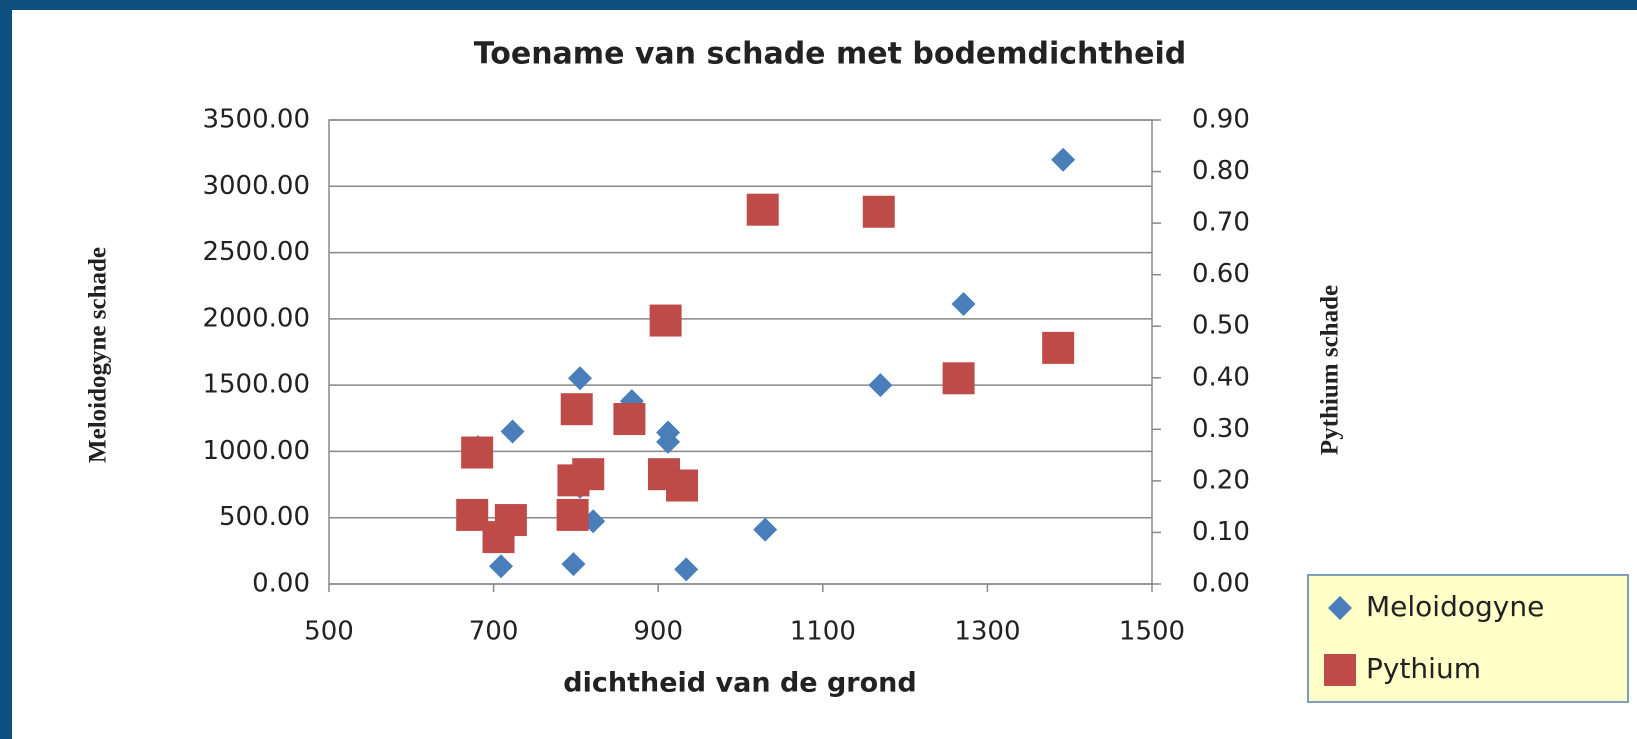  I want to click on y-tick-label: 500.00, so click(264, 517).